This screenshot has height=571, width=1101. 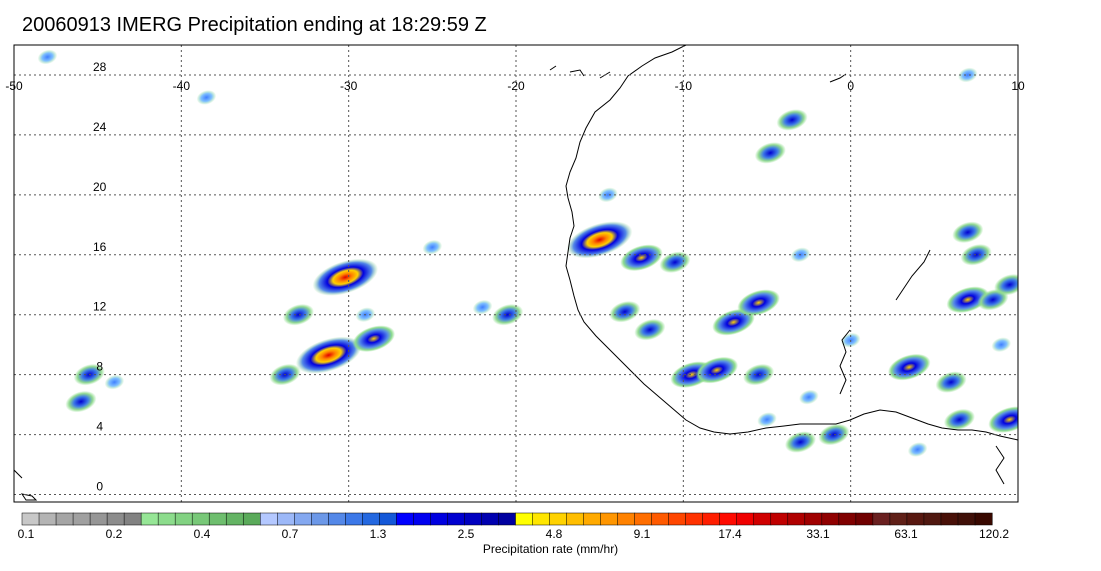 What do you see at coordinates (100, 187) in the screenshot?
I see `lat-tick-label: 20` at bounding box center [100, 187].